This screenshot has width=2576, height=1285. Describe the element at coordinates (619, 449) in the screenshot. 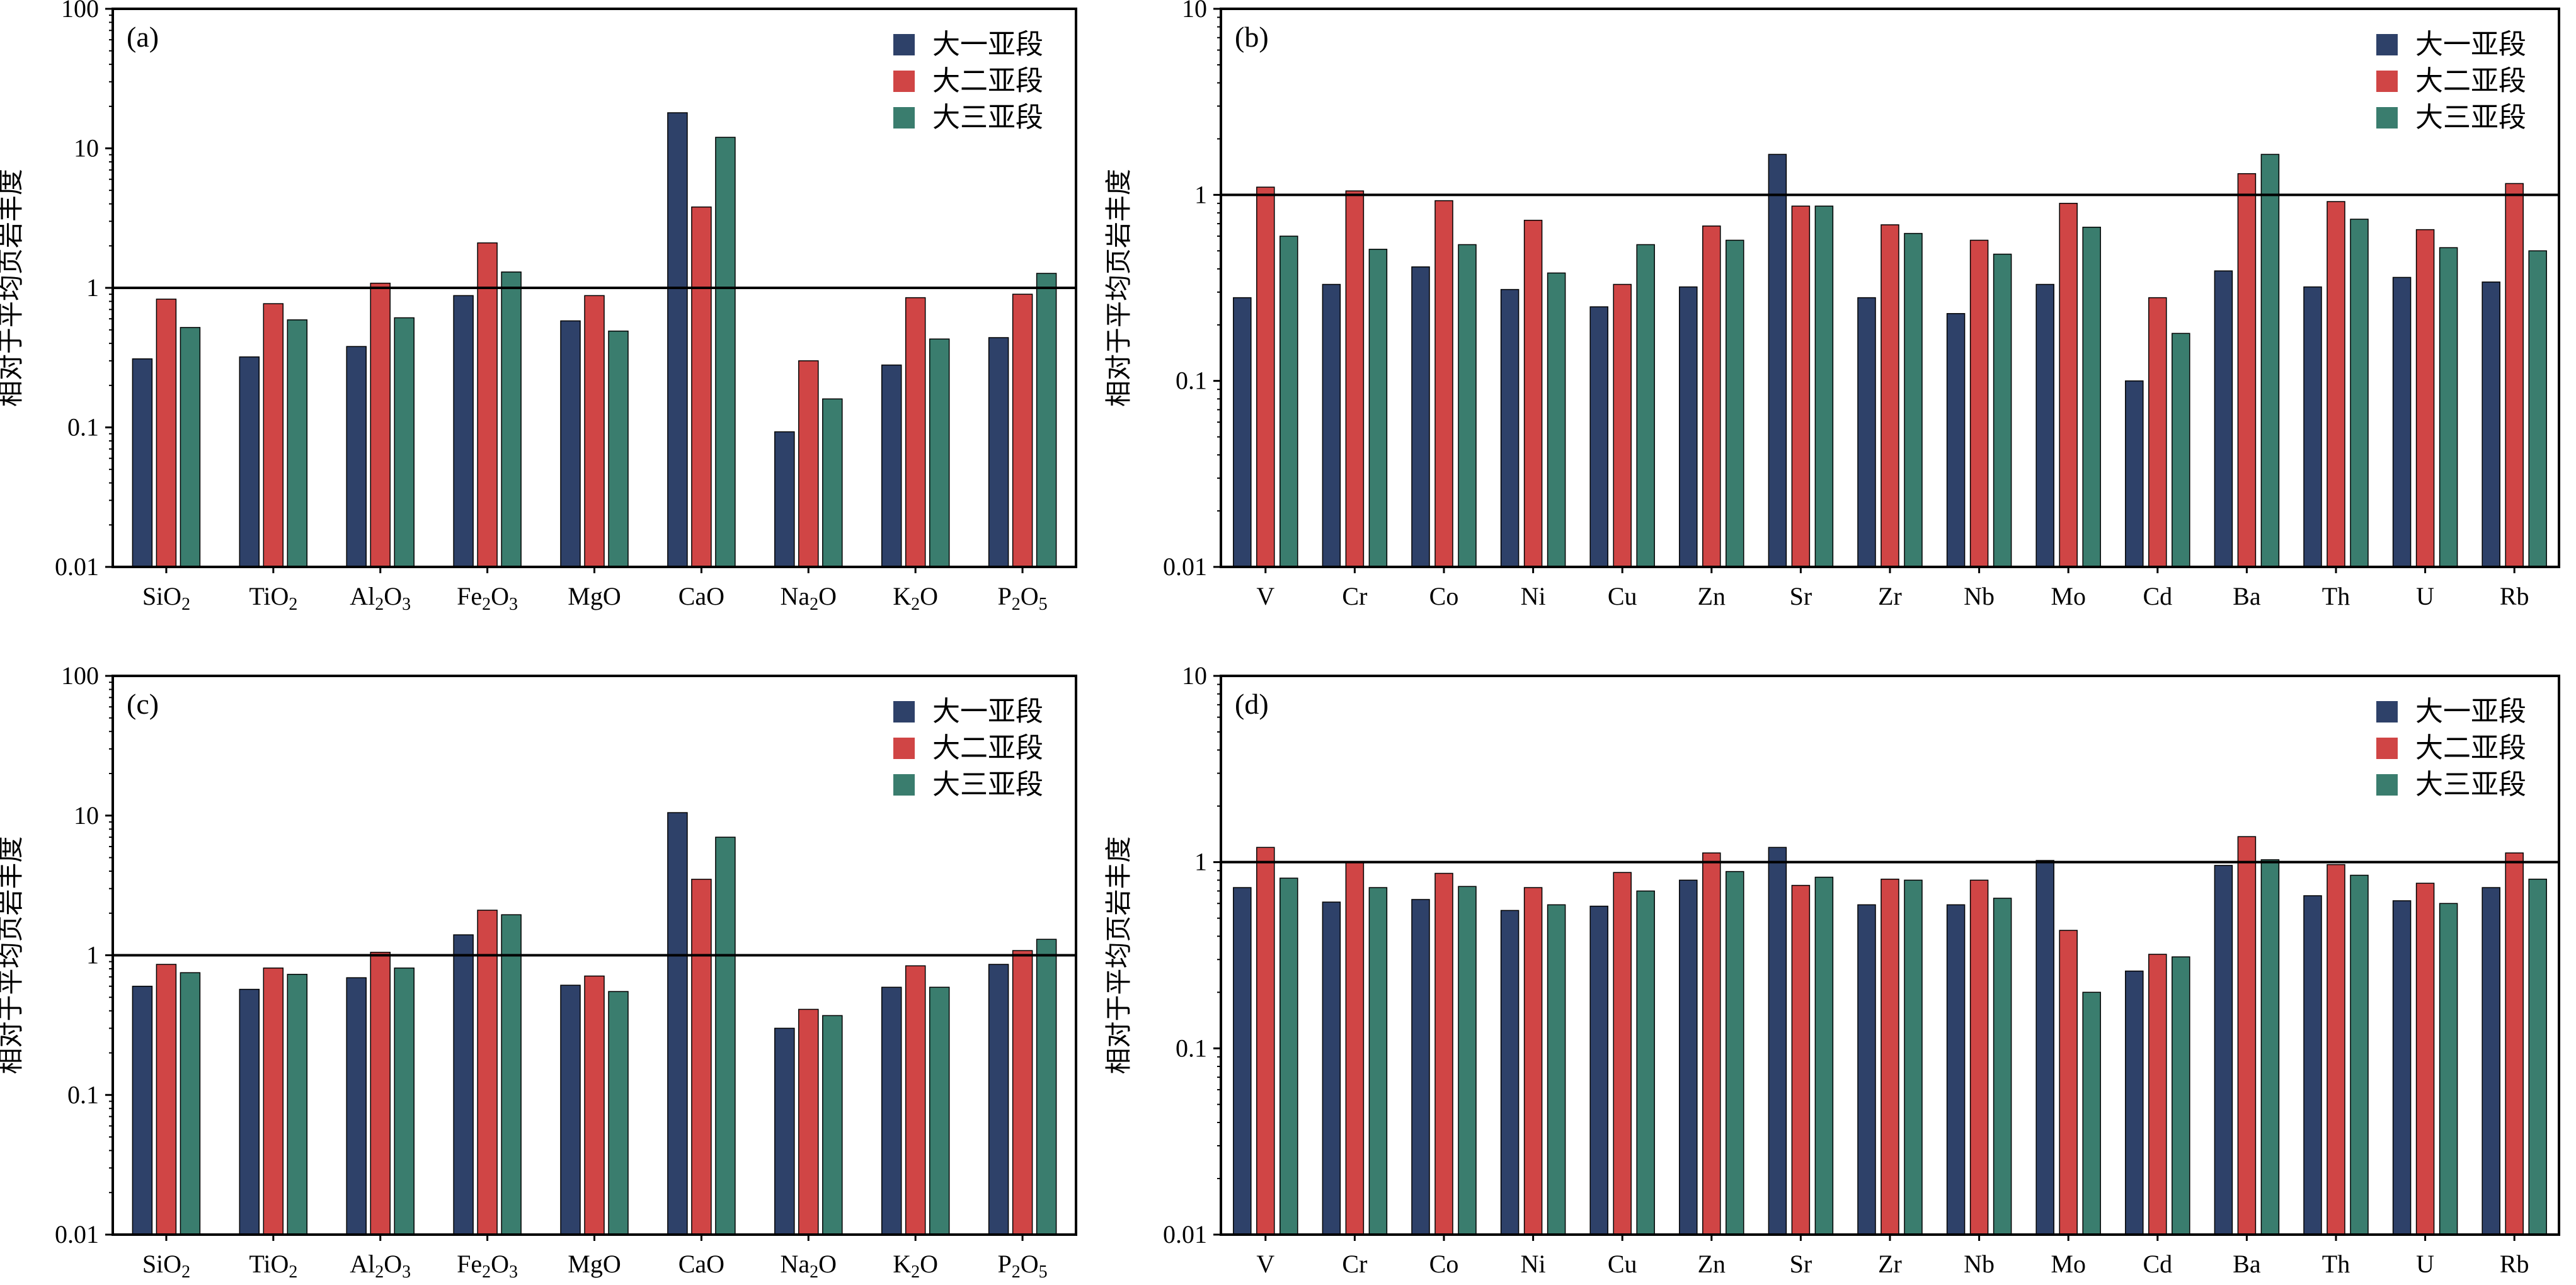

I see `bar-mgo-da3` at that location.